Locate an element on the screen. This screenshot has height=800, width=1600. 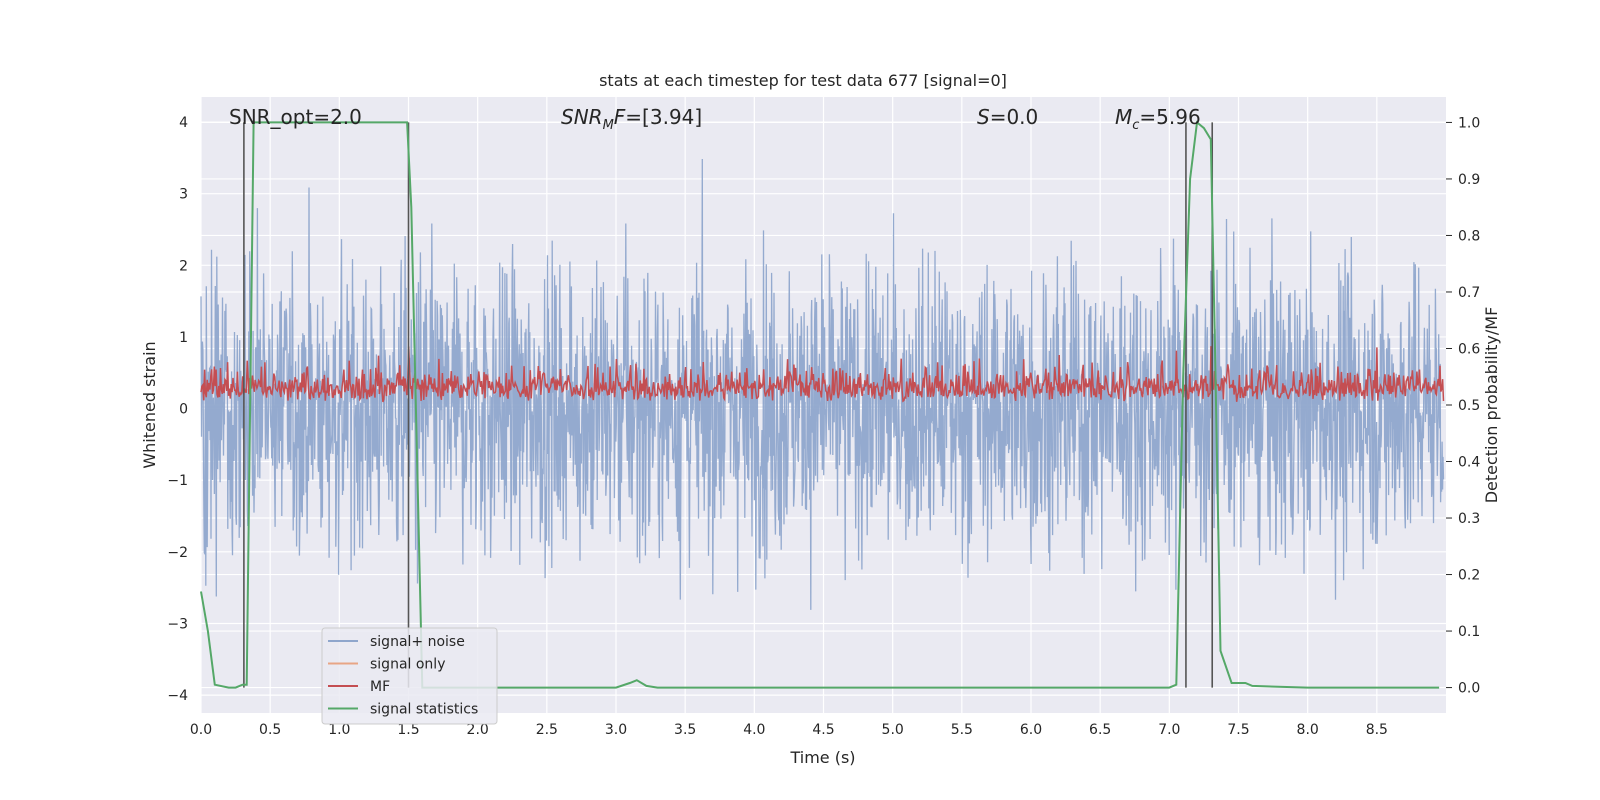
y-right-tick-label-0: 1.0 is located at coordinates (1469, 123).